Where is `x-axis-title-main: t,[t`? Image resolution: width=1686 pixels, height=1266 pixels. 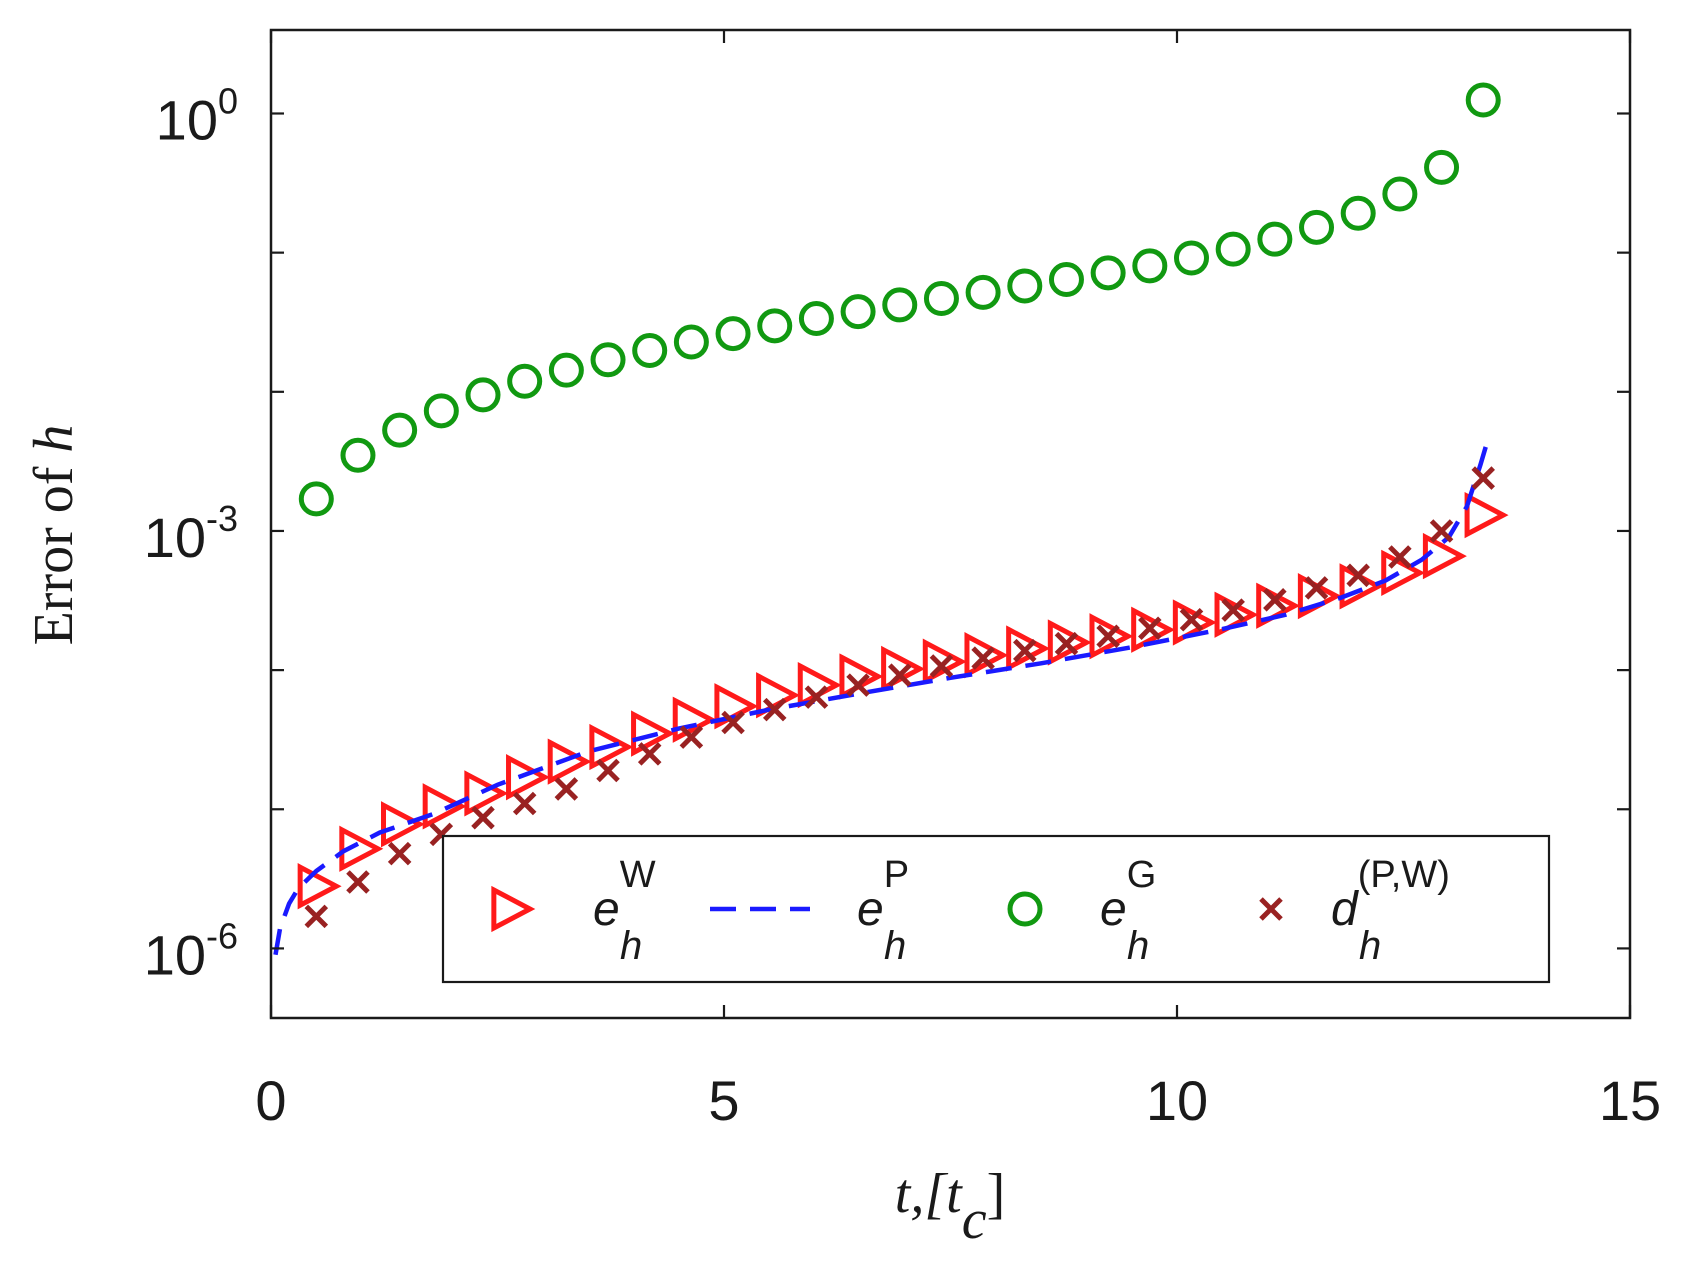
x-axis-title-main: t,[t is located at coordinates (929, 1194).